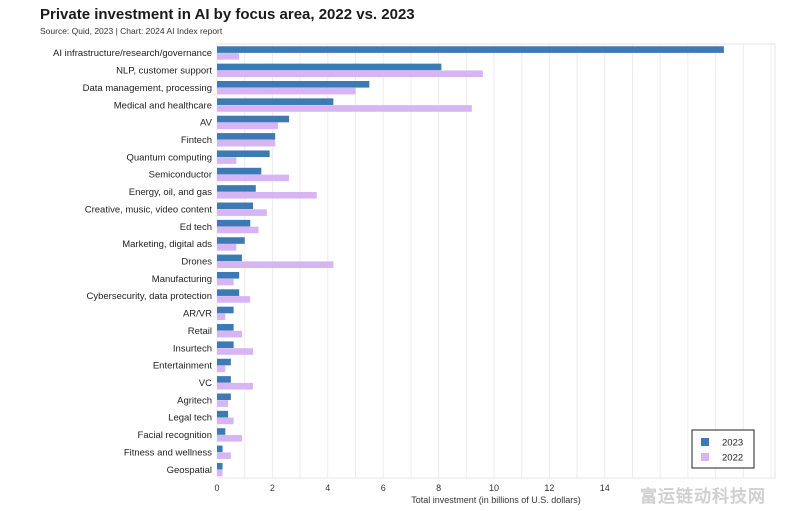 The image size is (796, 511). I want to click on x-tick-label: 8, so click(438, 488).